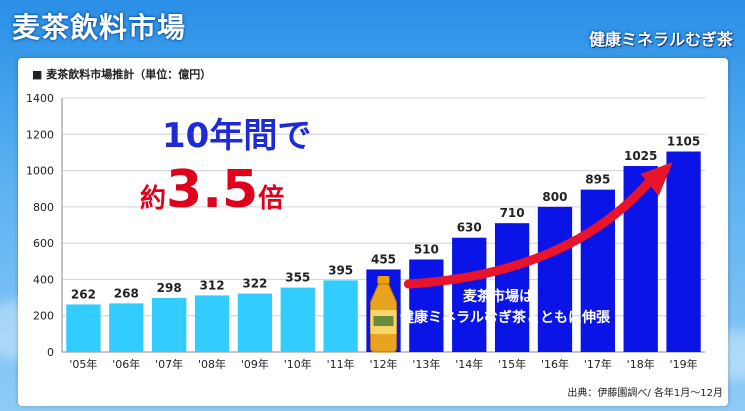  Describe the element at coordinates (254, 284) in the screenshot. I see `data-label: 322` at that location.